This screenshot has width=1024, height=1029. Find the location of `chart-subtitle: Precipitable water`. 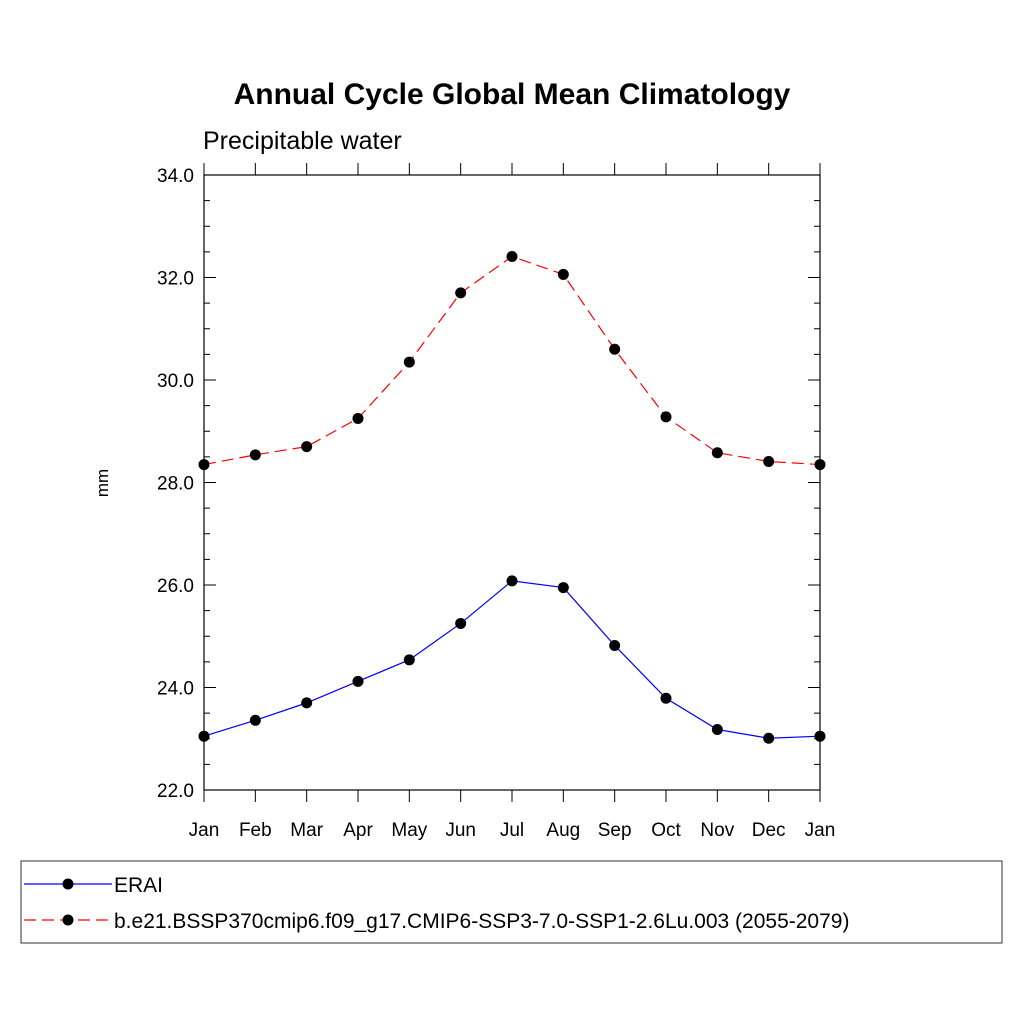

chart-subtitle: Precipitable water is located at coordinates (302, 141).